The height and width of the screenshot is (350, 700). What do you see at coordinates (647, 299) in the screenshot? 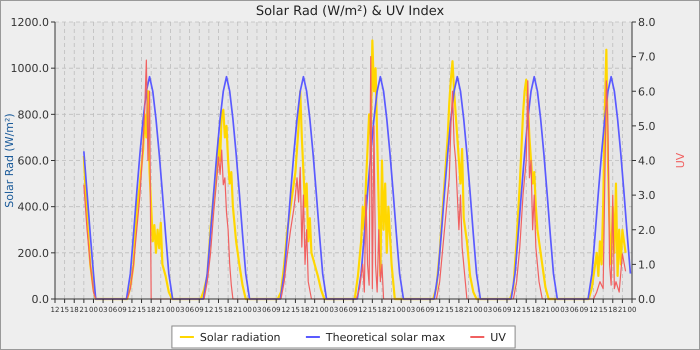
I see `y2-tick-label: 0.0` at bounding box center [647, 299].